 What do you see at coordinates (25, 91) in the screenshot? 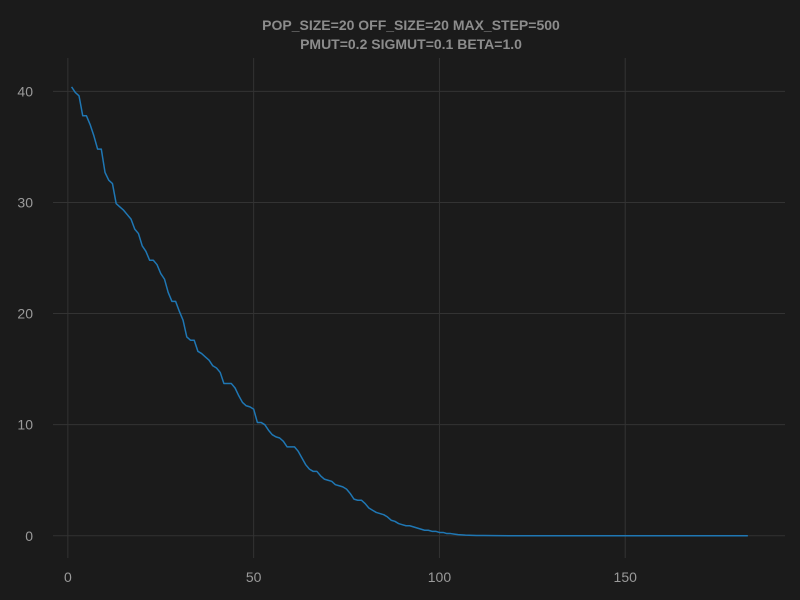
I see `y-tick-label: 40` at bounding box center [25, 91].